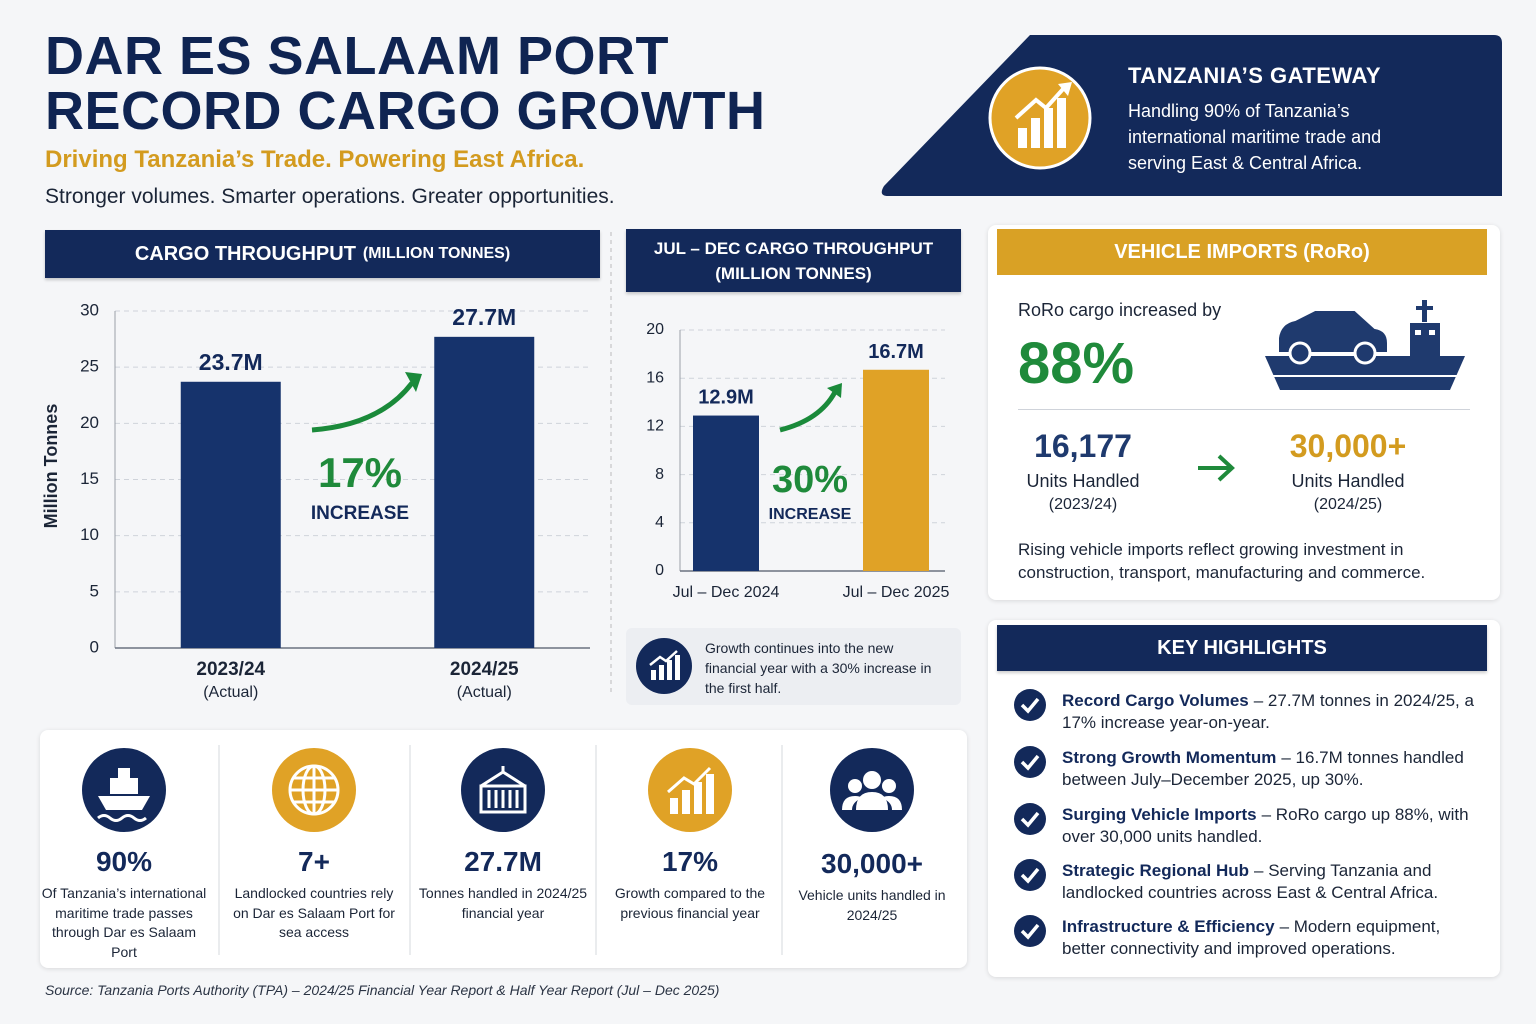  What do you see at coordinates (1242, 648) in the screenshot?
I see `highlights-title: KEY HIGHLIGHTS` at bounding box center [1242, 648].